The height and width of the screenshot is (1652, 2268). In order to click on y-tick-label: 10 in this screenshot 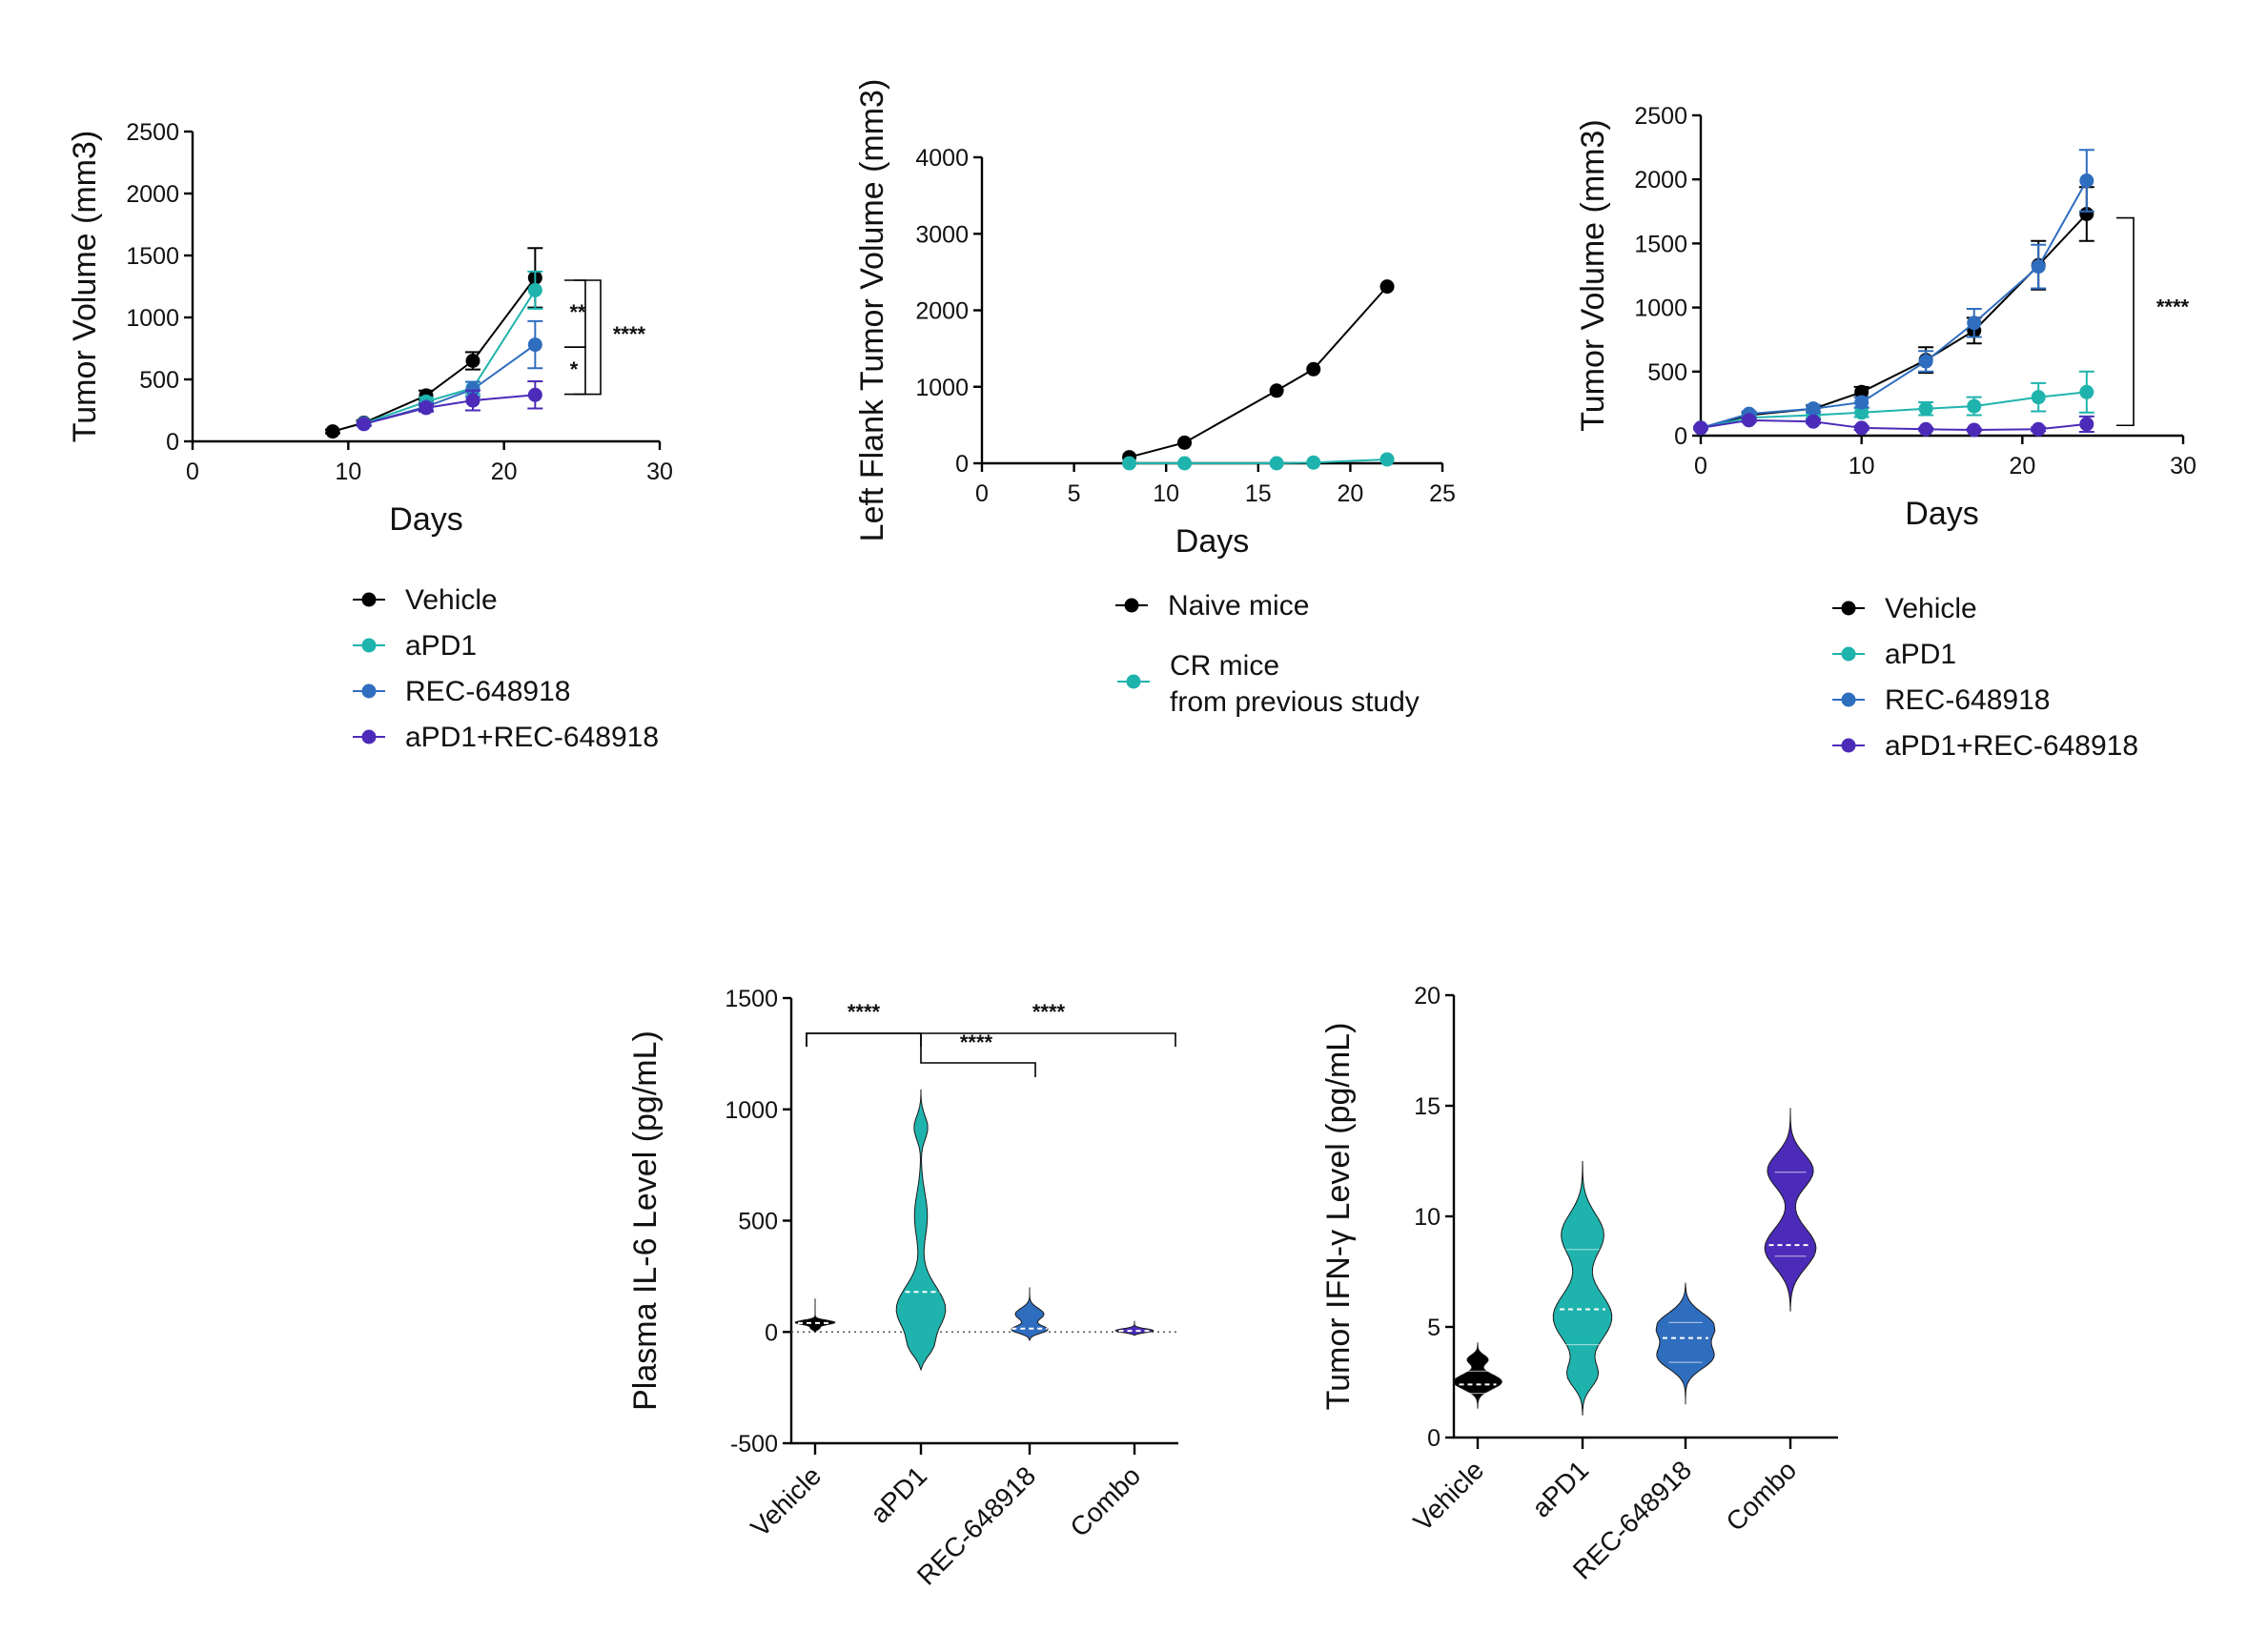, I will do `click(1427, 1217)`.